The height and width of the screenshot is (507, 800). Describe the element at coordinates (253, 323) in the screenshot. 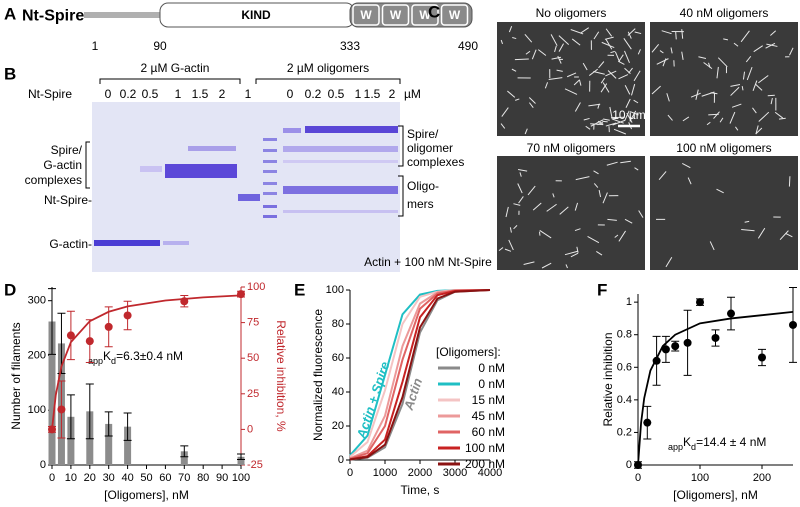

I see `y2-tick-label: 75` at that location.